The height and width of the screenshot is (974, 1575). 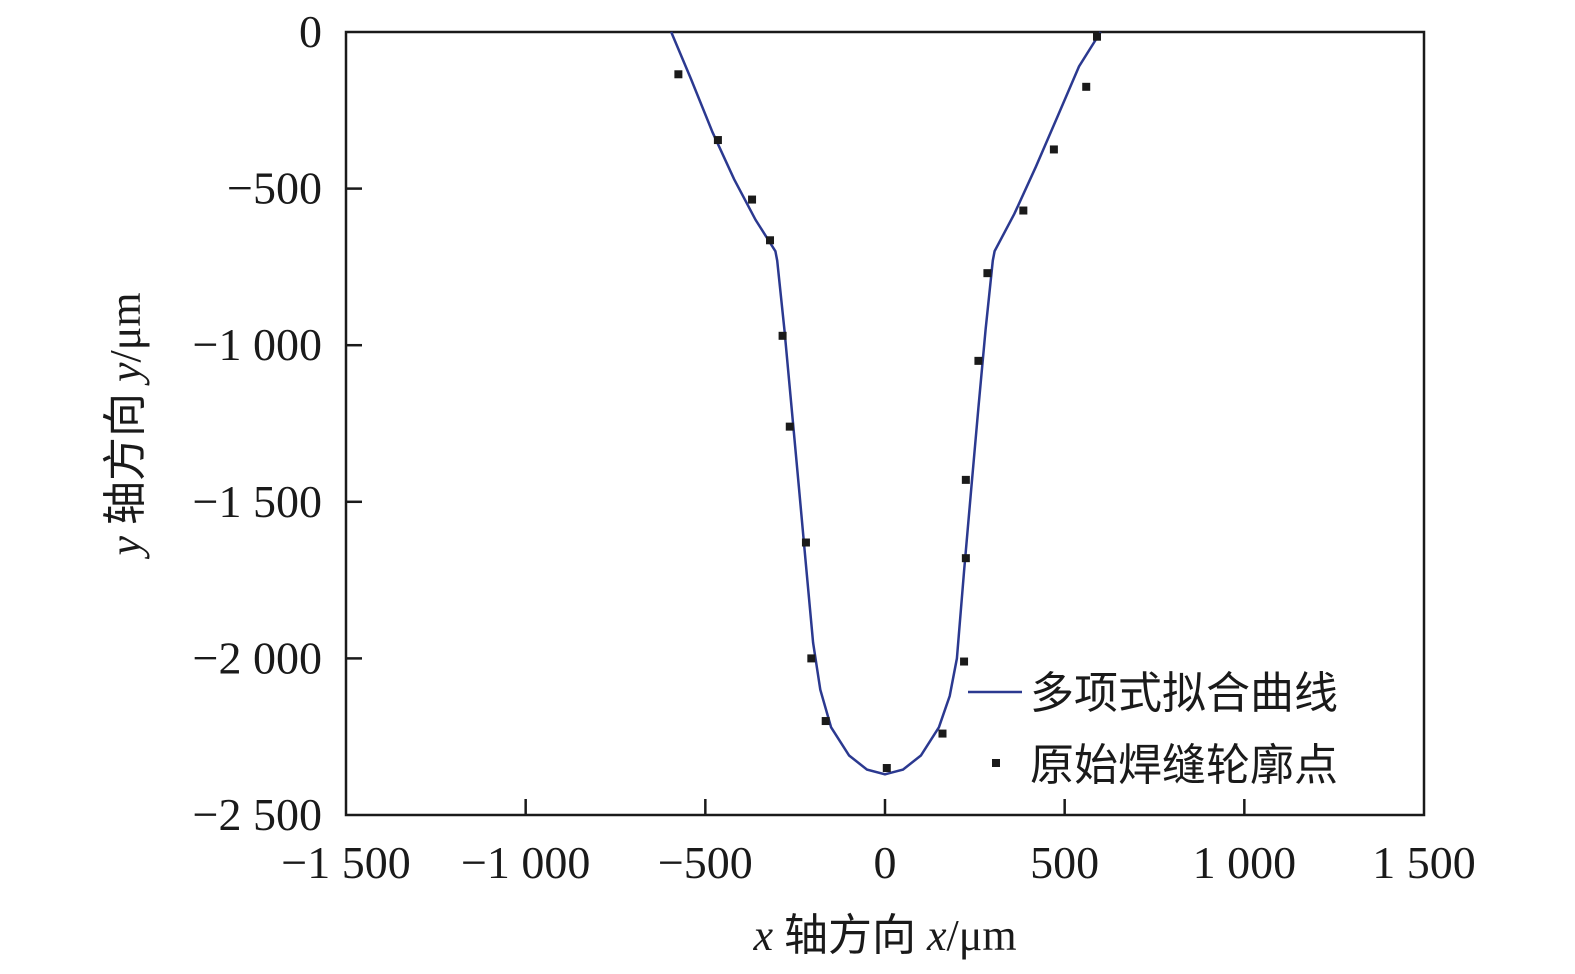 I want to click on y-tick-label: −2 500, so click(x=257, y=814).